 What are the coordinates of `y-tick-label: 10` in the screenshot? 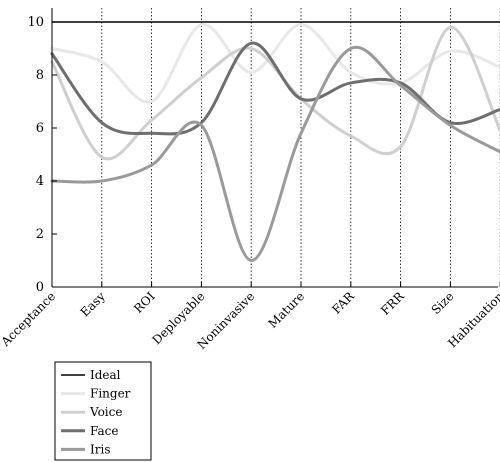 It's located at (35, 22).